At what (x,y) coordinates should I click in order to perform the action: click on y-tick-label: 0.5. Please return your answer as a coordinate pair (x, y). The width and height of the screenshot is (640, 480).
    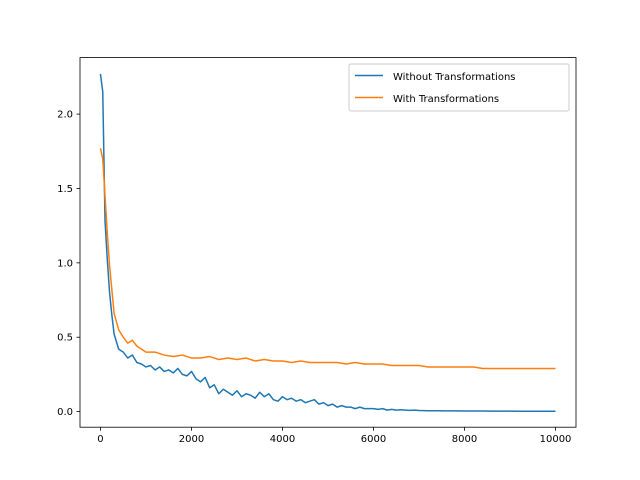
    Looking at the image, I should click on (65, 338).